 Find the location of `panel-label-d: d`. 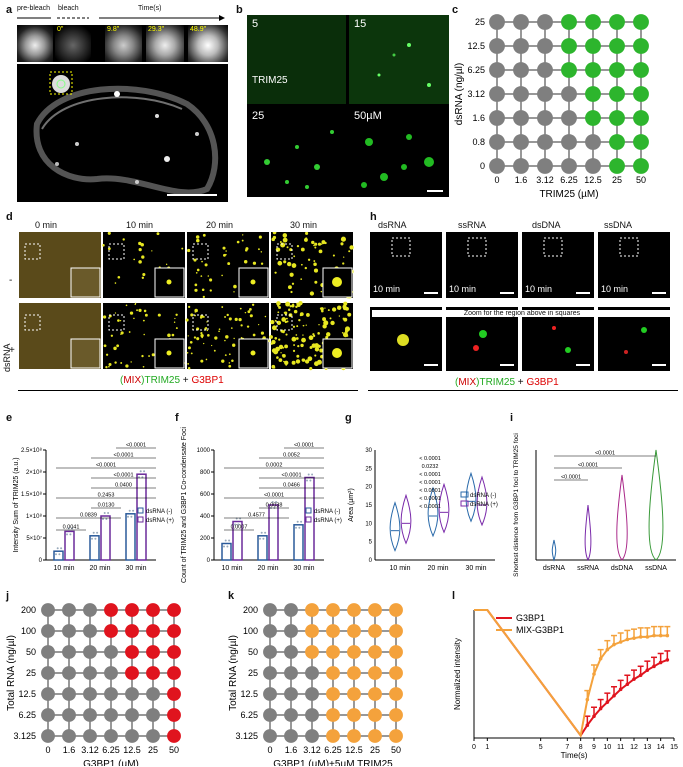

panel-label-d: d is located at coordinates (9, 217).